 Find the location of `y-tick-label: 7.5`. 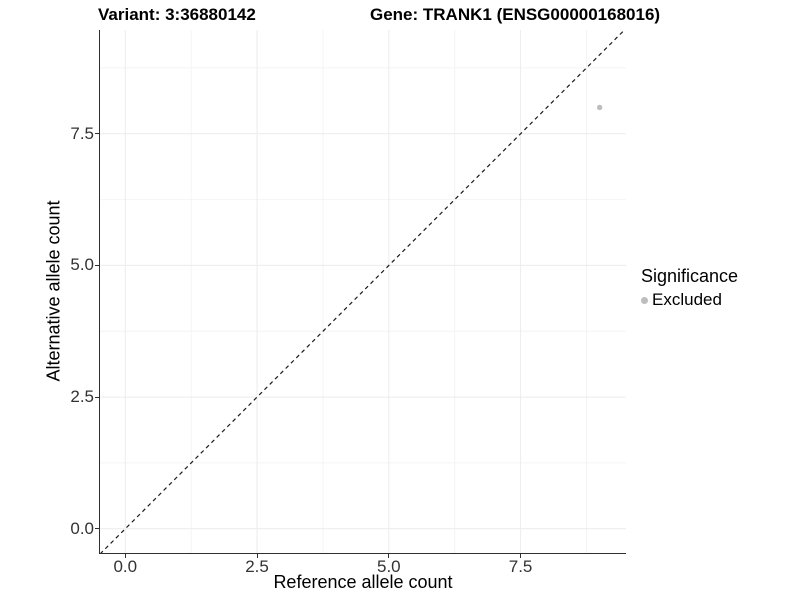

y-tick-label: 7.5 is located at coordinates (82, 133).